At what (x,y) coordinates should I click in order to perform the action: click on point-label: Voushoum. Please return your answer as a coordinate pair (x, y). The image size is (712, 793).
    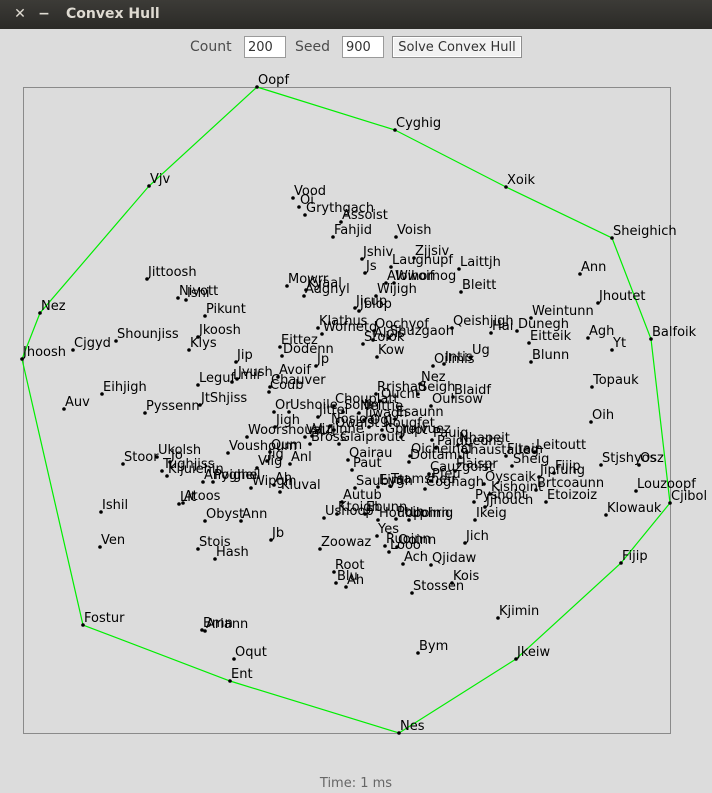
    Looking at the image, I should click on (263, 446).